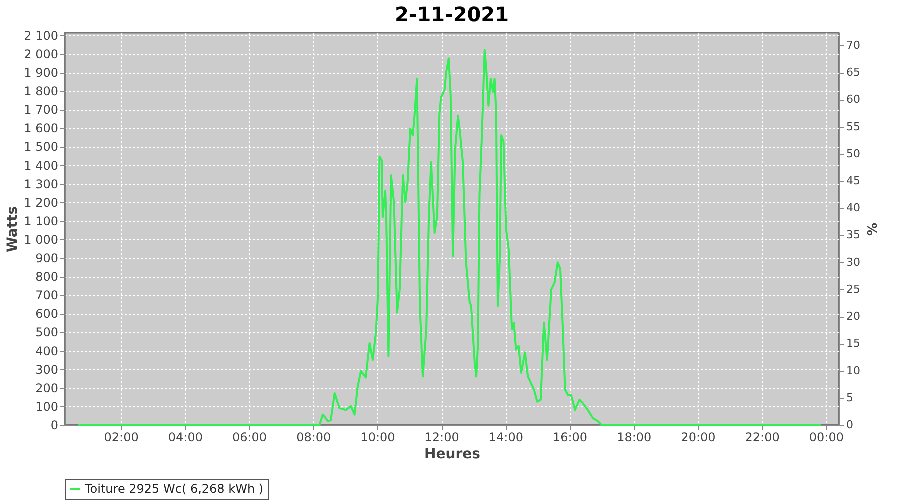 Image resolution: width=900 pixels, height=500 pixels. Describe the element at coordinates (853, 153) in the screenshot. I see `y2-tick-label: 50` at that location.